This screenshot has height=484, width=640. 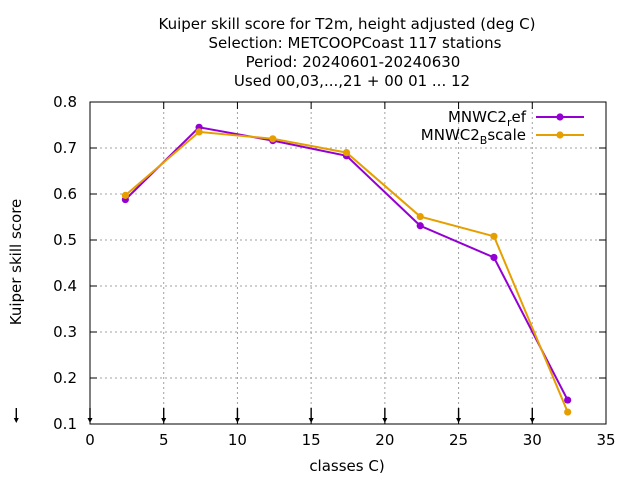 I want to click on x-tick-label: 30, so click(x=532, y=440).